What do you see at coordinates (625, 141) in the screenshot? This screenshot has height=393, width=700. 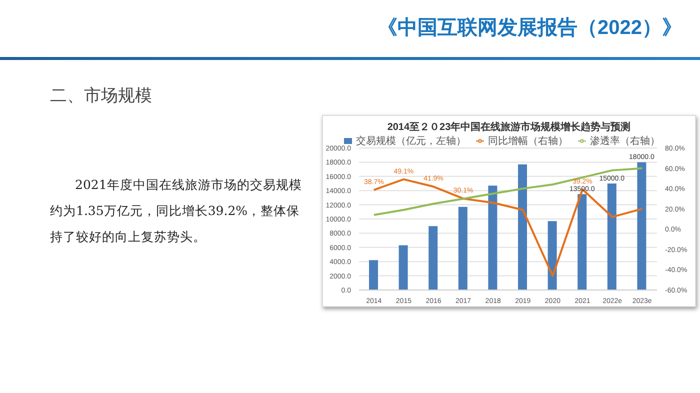 I see `legend-label: 渗透率（右轴）` at bounding box center [625, 141].